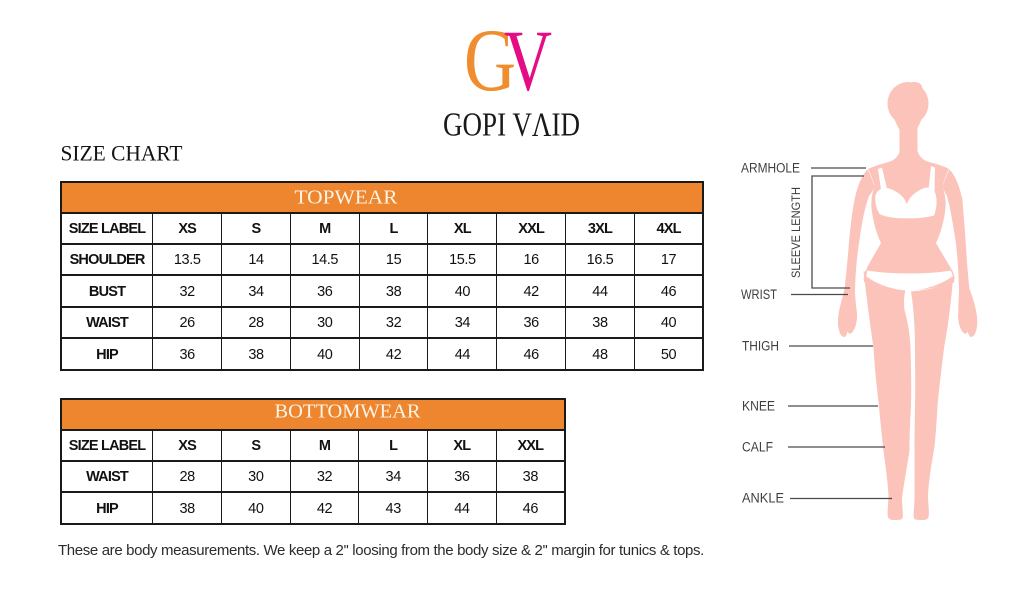 The width and height of the screenshot is (1024, 601). Describe the element at coordinates (763, 498) in the screenshot. I see `svg-text: ANKLE` at that location.